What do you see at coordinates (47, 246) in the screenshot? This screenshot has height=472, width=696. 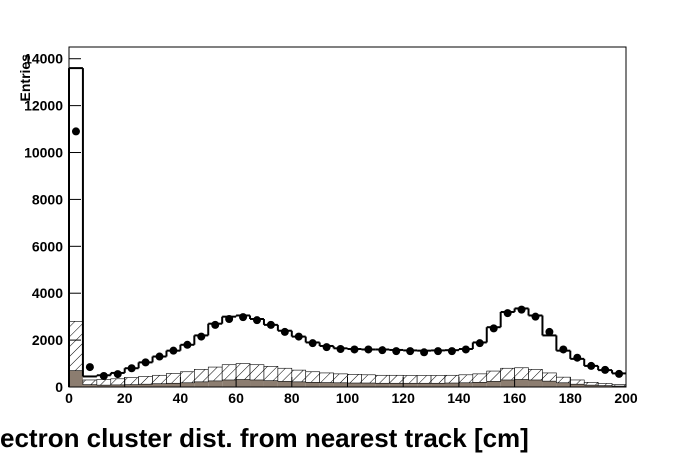 I see `y-tick-label: 6000` at bounding box center [47, 246].